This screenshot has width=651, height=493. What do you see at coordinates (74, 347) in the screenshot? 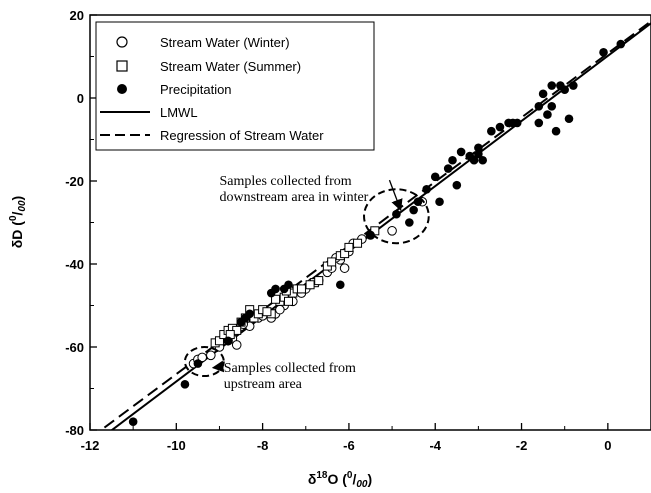
I see `y-tick-label: -60` at bounding box center [74, 347].